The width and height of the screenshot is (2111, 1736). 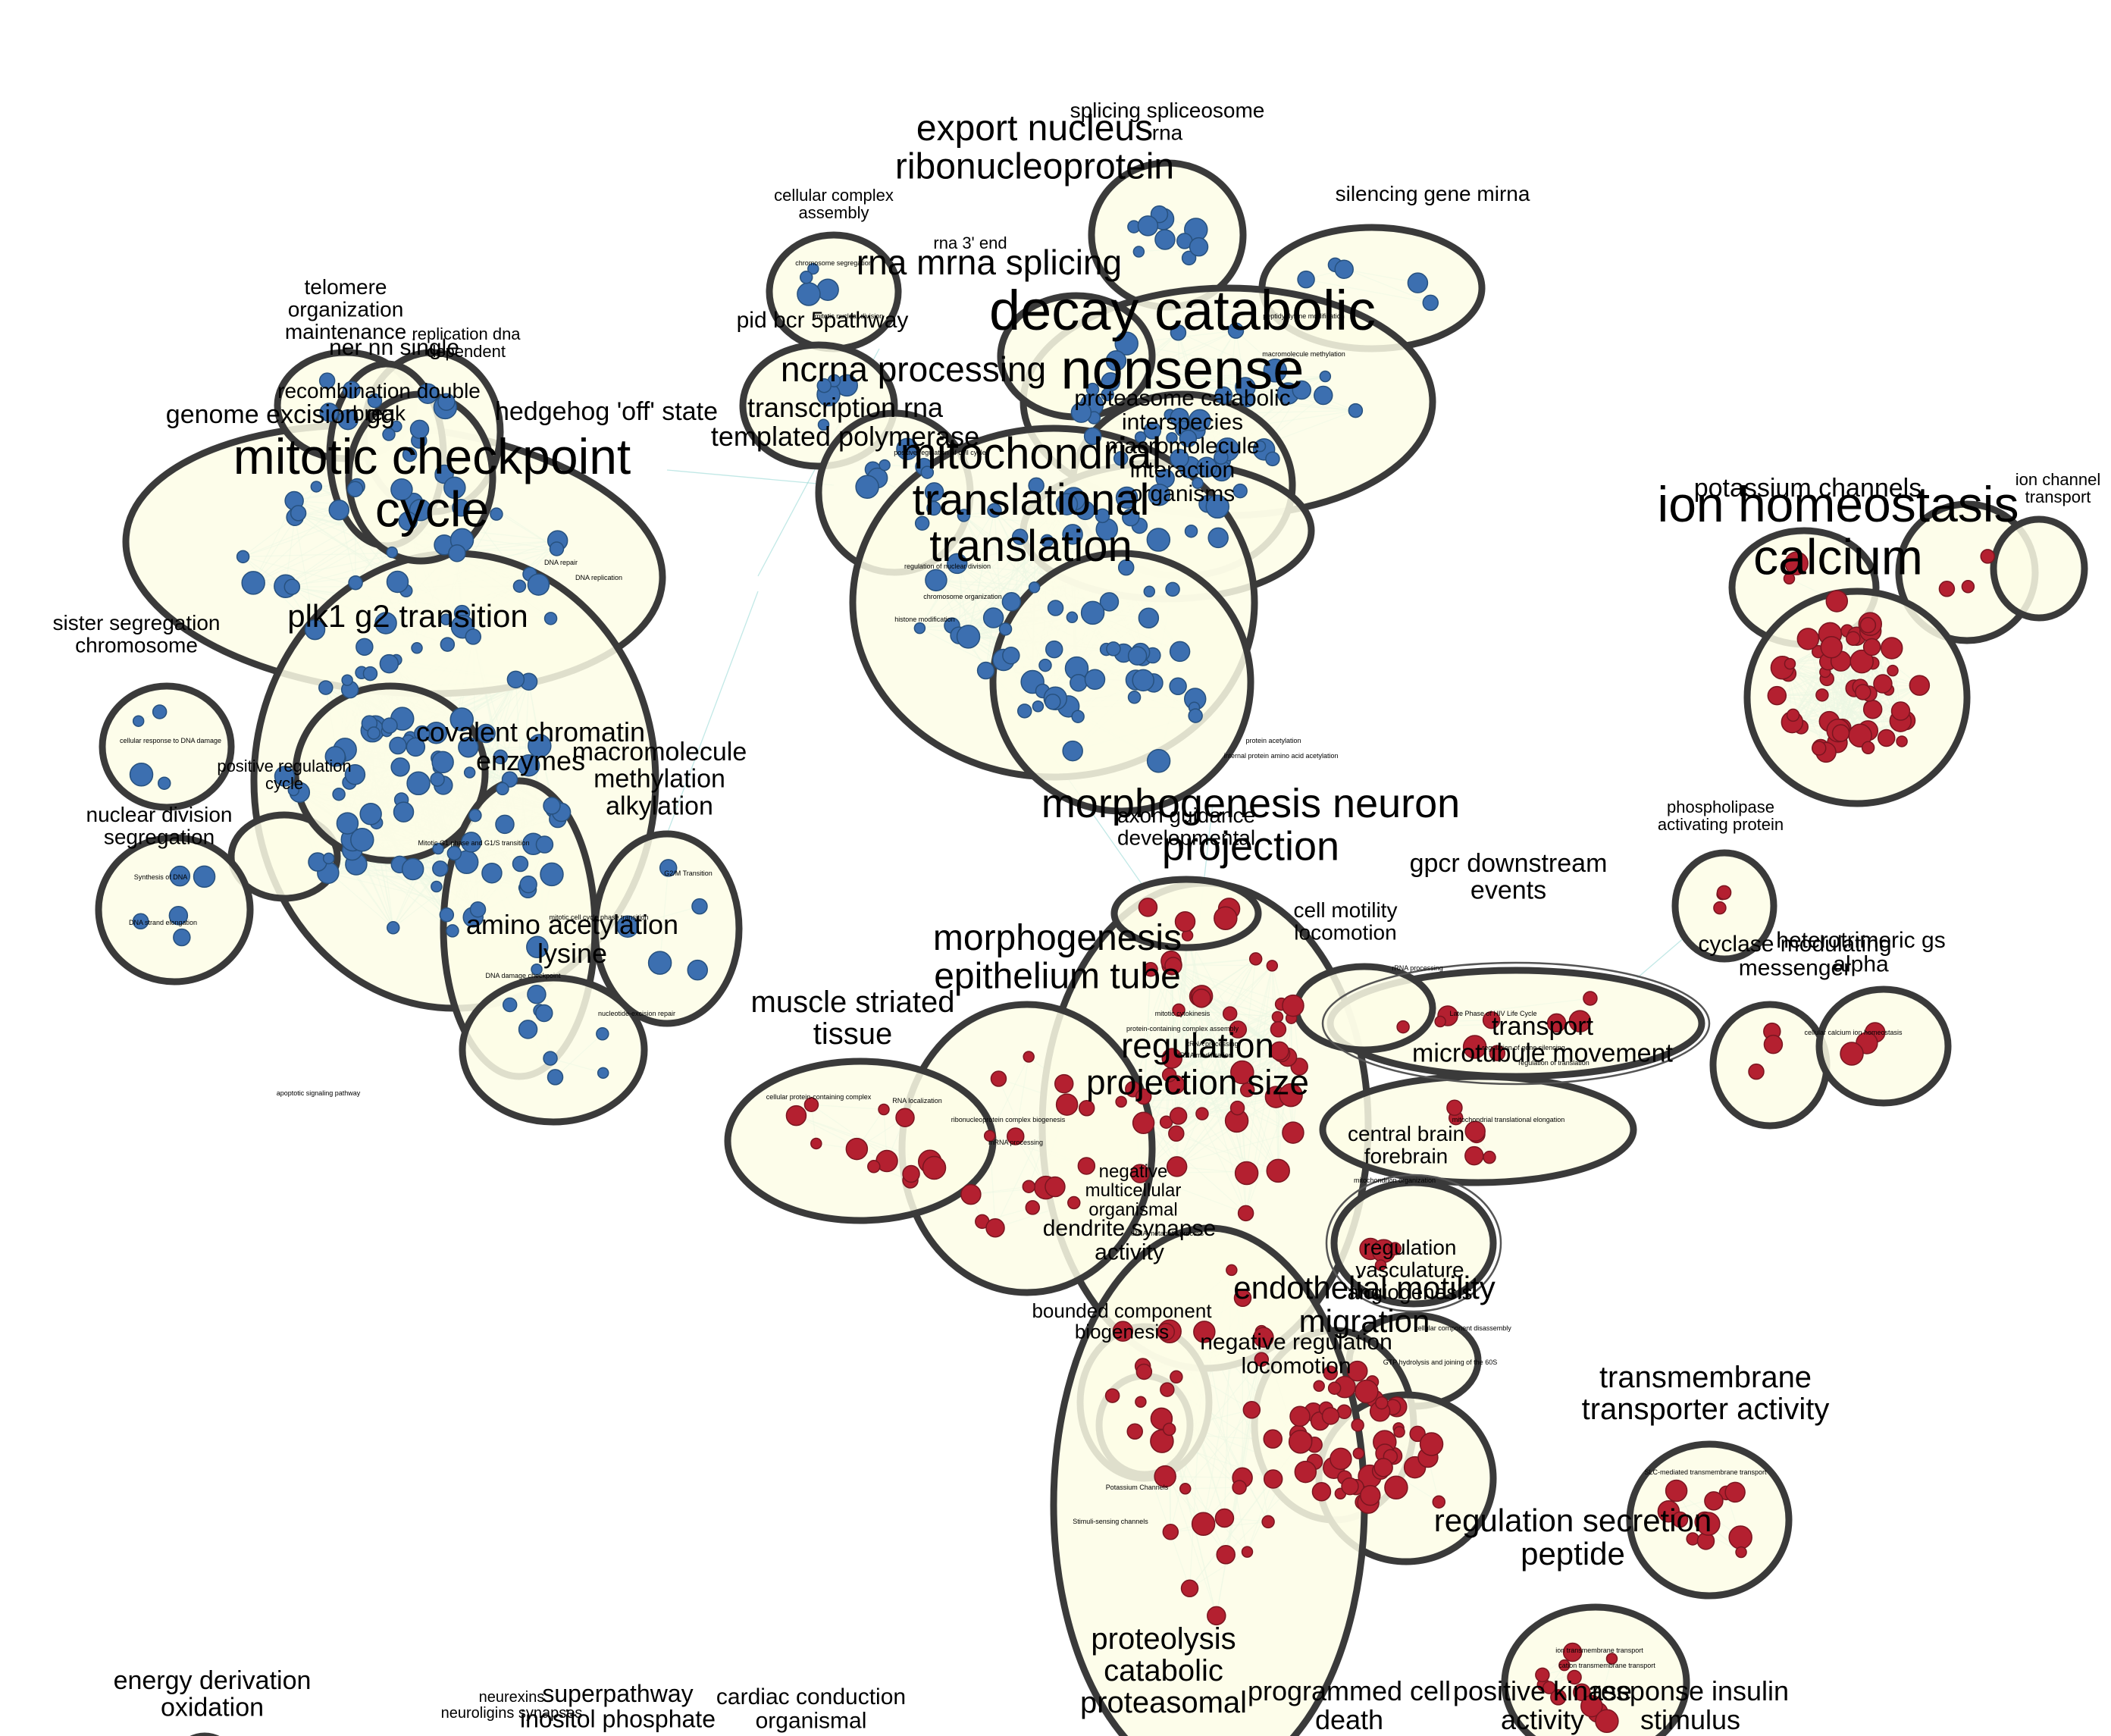 I want to click on cluster-label-line: decay catabolic, so click(x=1183, y=310).